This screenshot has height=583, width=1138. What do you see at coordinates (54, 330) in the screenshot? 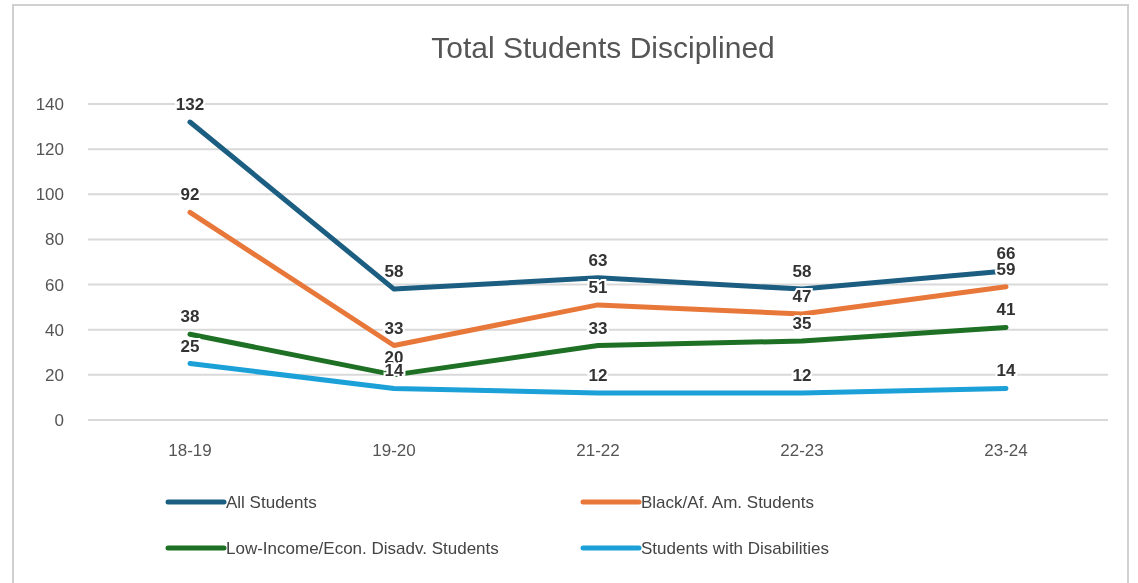
I see `y-tick-label: 40` at bounding box center [54, 330].